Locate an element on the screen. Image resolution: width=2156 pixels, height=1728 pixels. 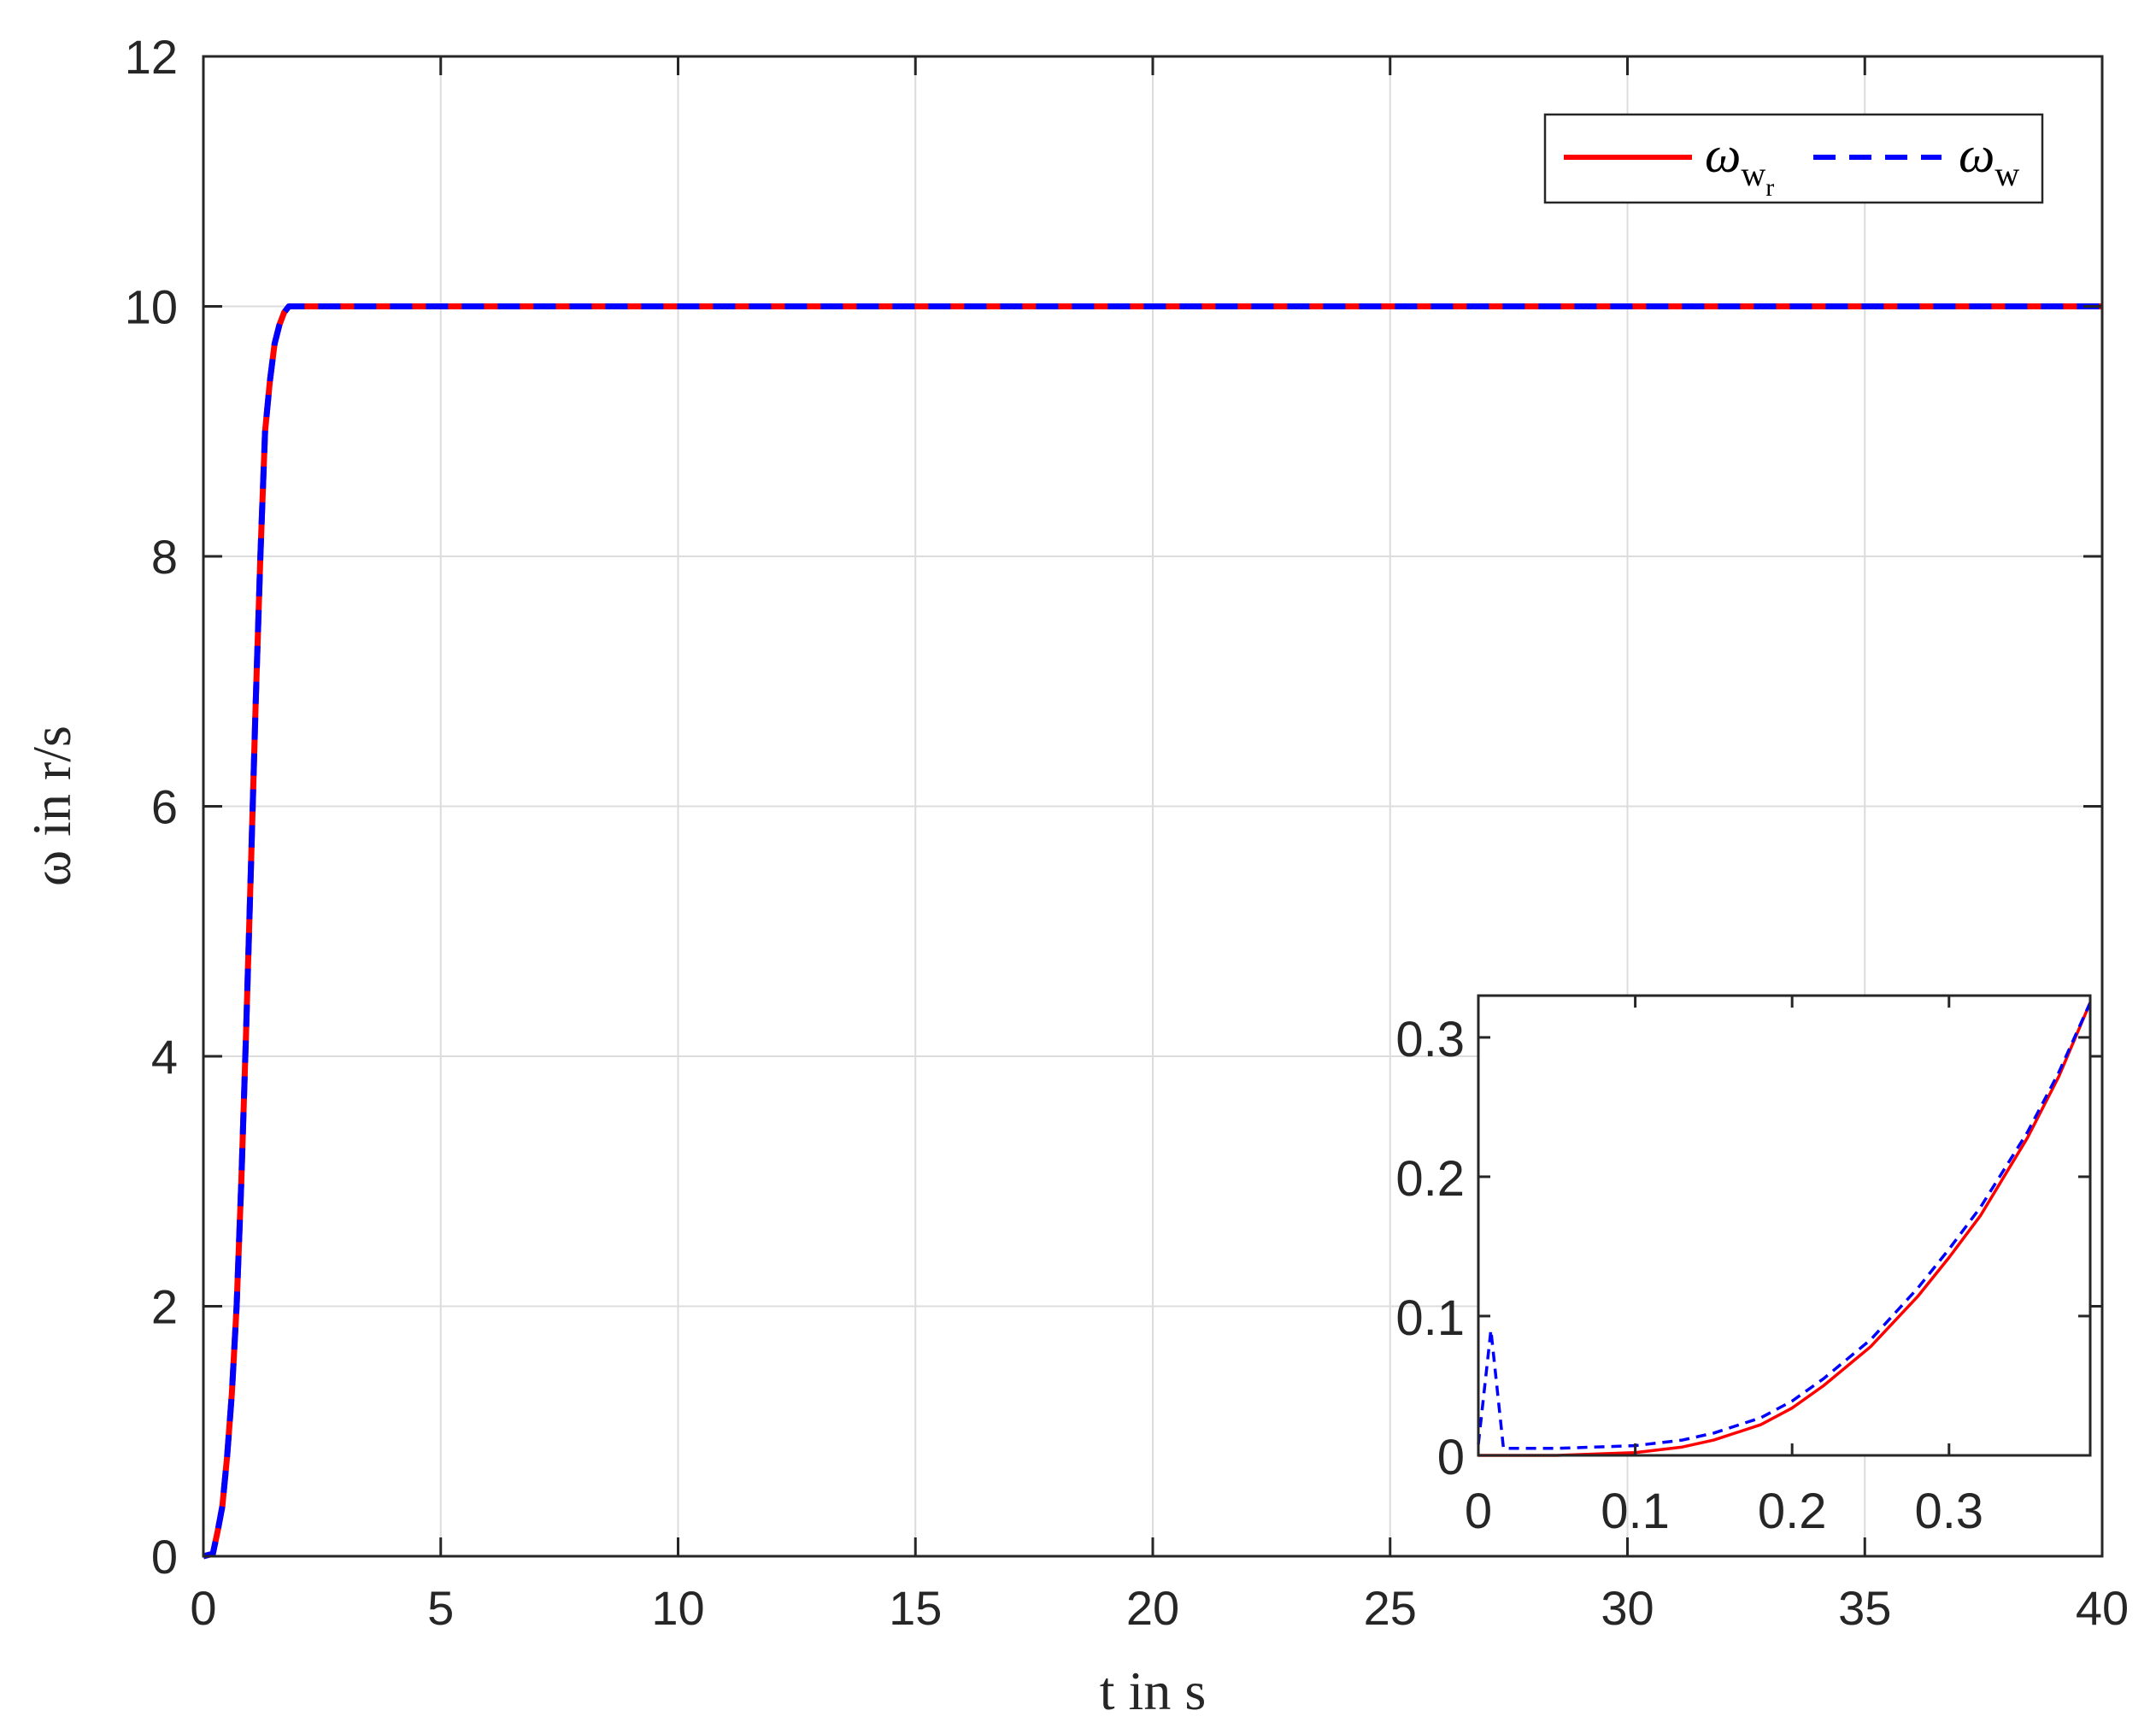
inset-axes-frame is located at coordinates (1784, 1225).